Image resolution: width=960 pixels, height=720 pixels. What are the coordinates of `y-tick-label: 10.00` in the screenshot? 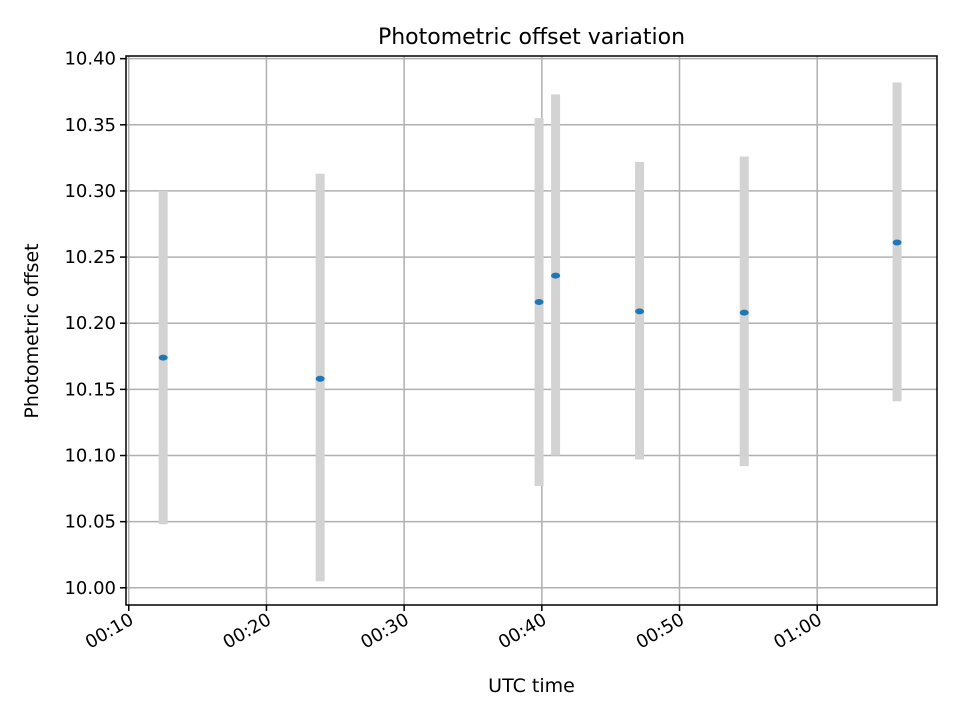 It's located at (90, 588).